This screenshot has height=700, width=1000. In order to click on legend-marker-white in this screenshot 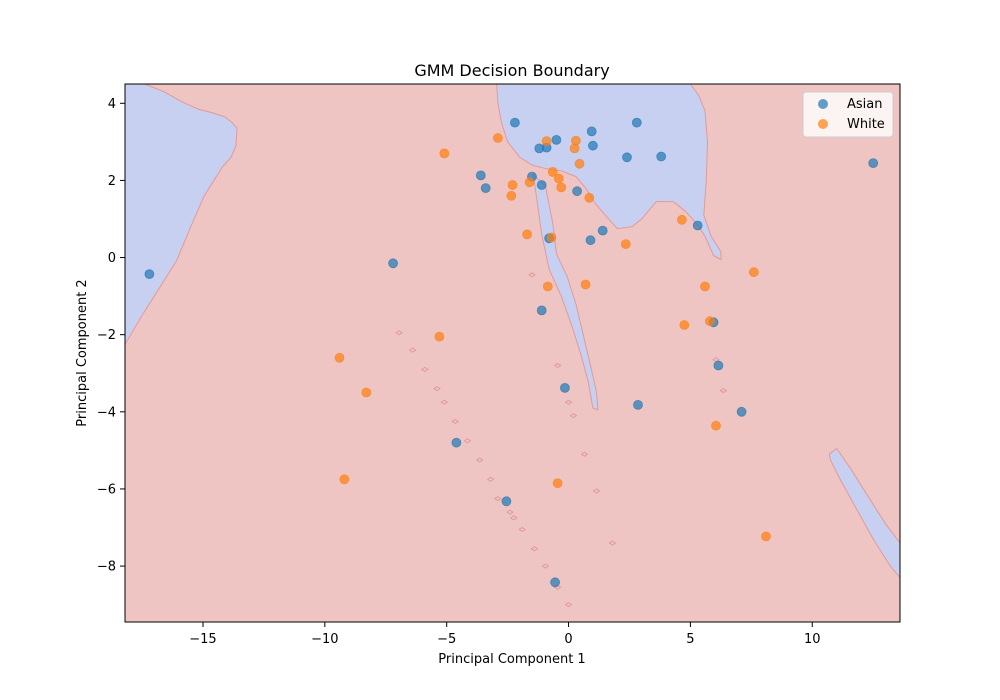, I will do `click(823, 124)`.